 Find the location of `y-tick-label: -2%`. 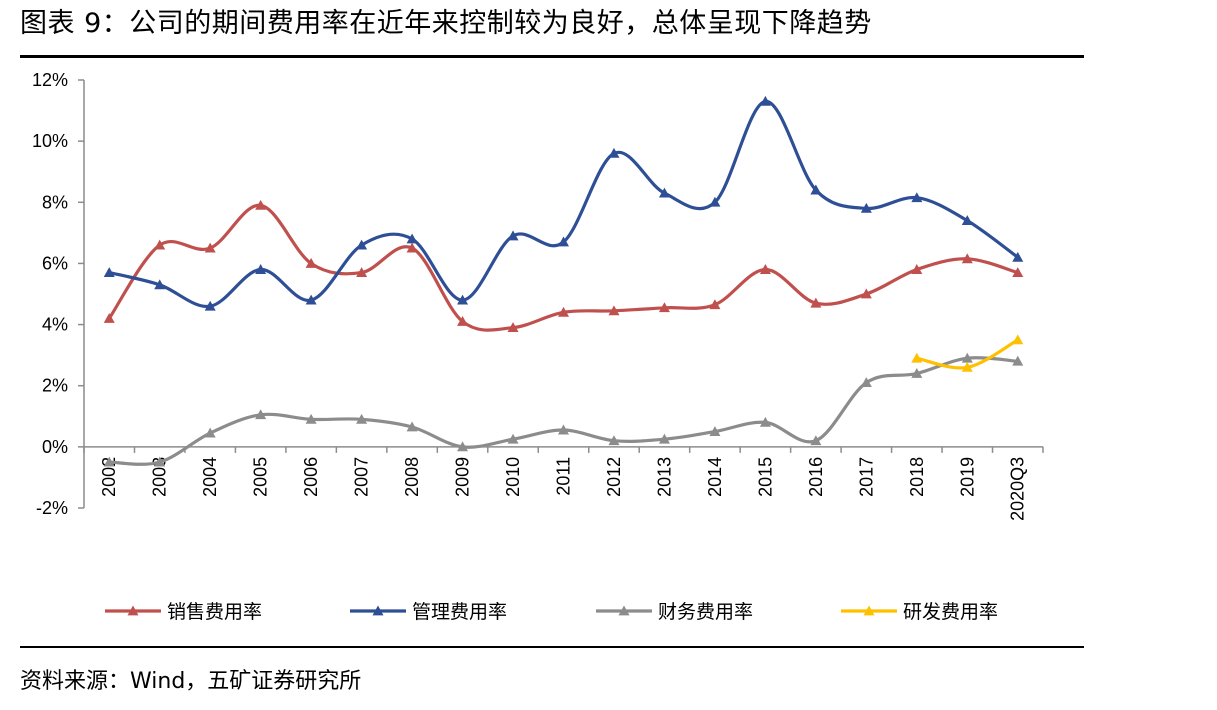

y-tick-label: -2% is located at coordinates (52, 508).